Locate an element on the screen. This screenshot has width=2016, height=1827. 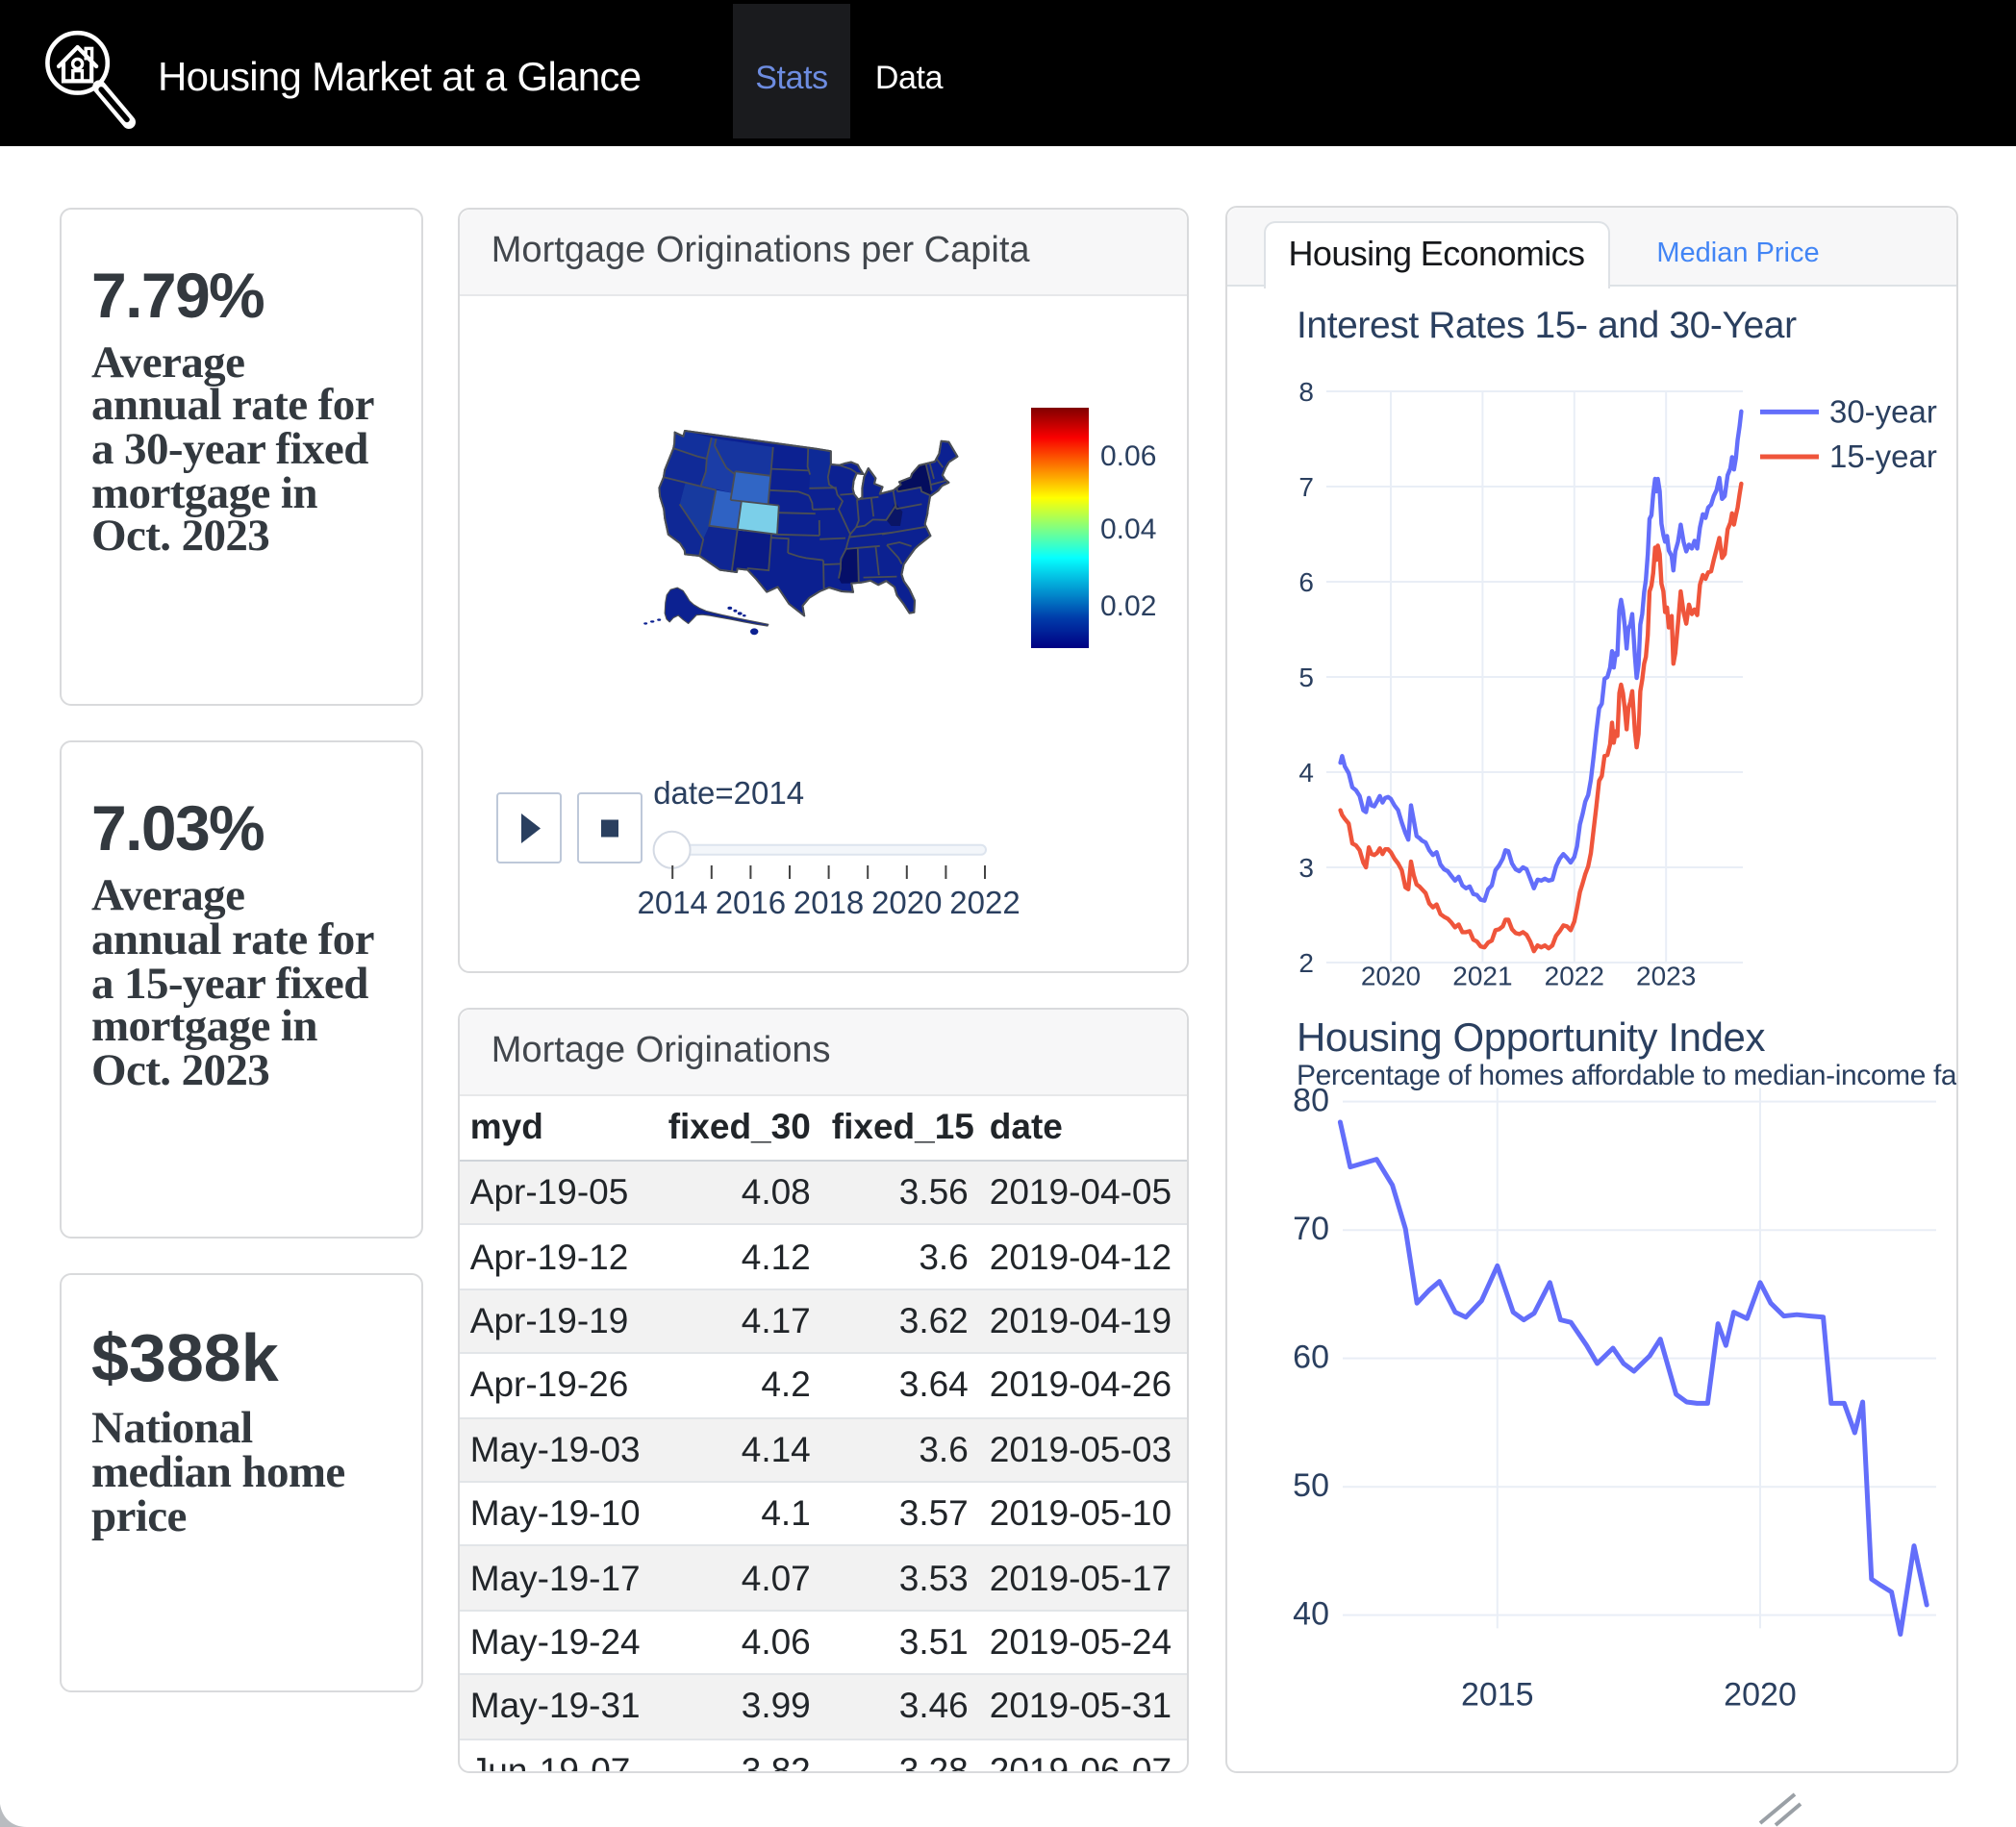
svg-text: 3 is located at coordinates (1306, 869).